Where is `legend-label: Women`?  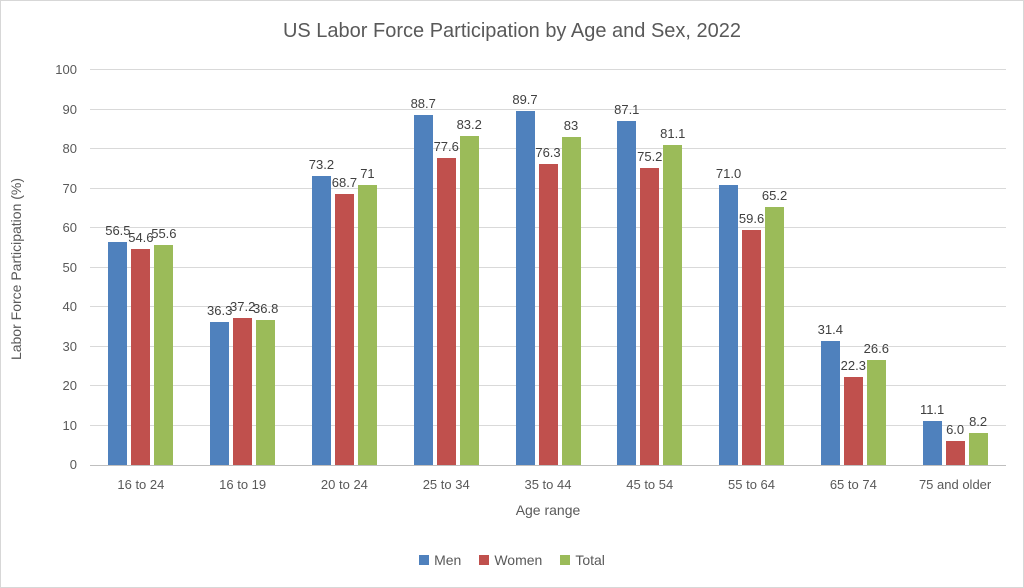 legend-label: Women is located at coordinates (518, 560).